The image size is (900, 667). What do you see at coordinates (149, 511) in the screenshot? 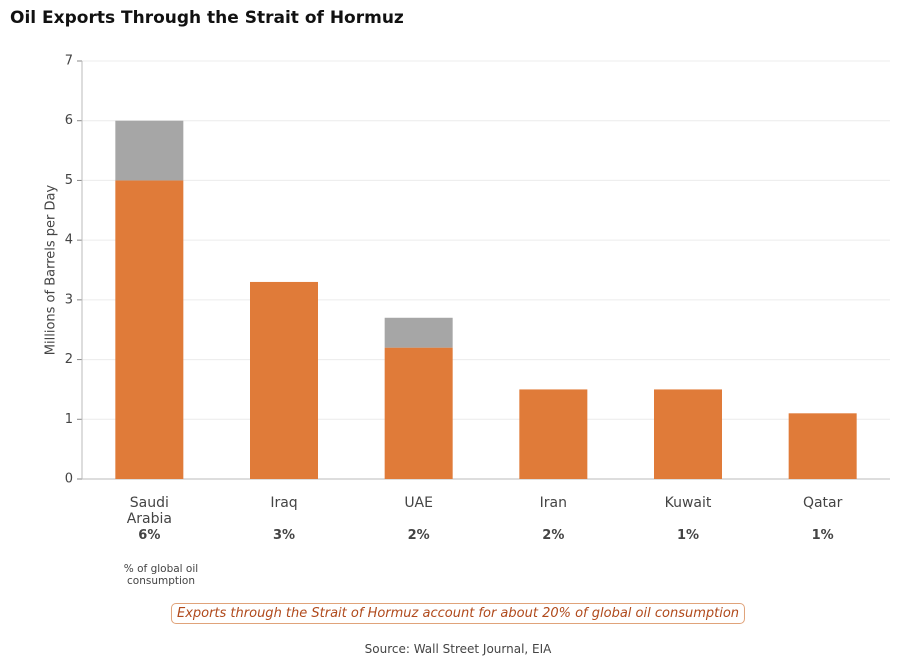
I see `x-tick-label: Saudi Arabia` at bounding box center [149, 511].